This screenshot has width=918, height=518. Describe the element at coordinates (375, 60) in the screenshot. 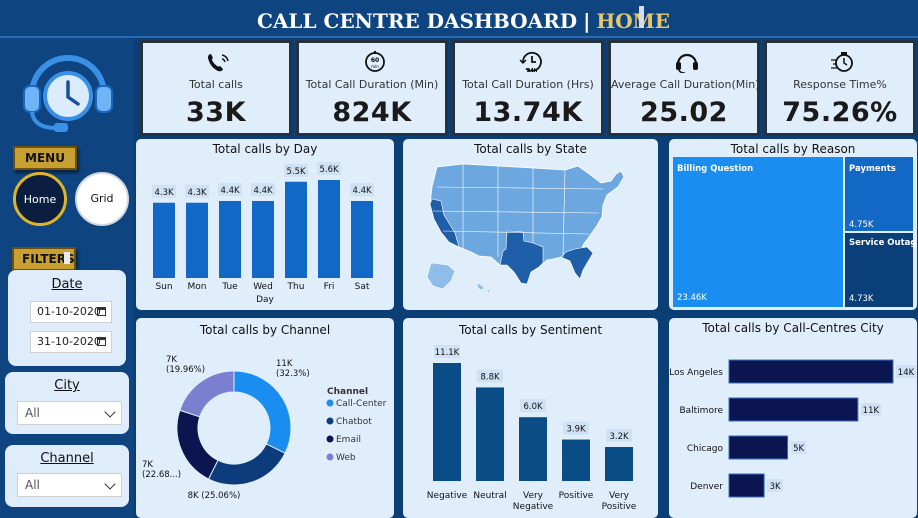

I see `svg-text: 60` at that location.